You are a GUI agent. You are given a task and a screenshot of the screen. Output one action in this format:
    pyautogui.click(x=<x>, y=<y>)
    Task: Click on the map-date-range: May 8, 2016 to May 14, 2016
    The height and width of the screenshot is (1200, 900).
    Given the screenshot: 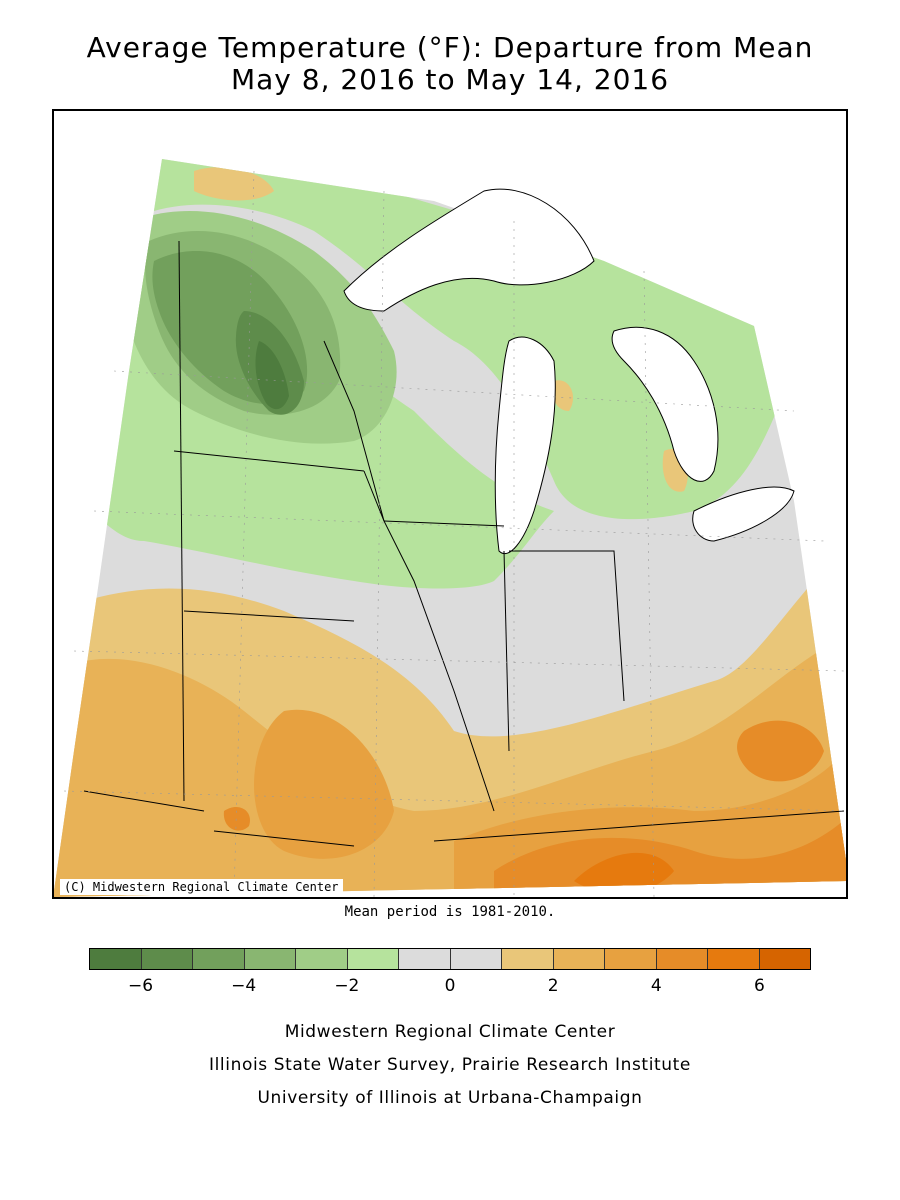 What is the action you would take?
    pyautogui.click(x=450, y=79)
    